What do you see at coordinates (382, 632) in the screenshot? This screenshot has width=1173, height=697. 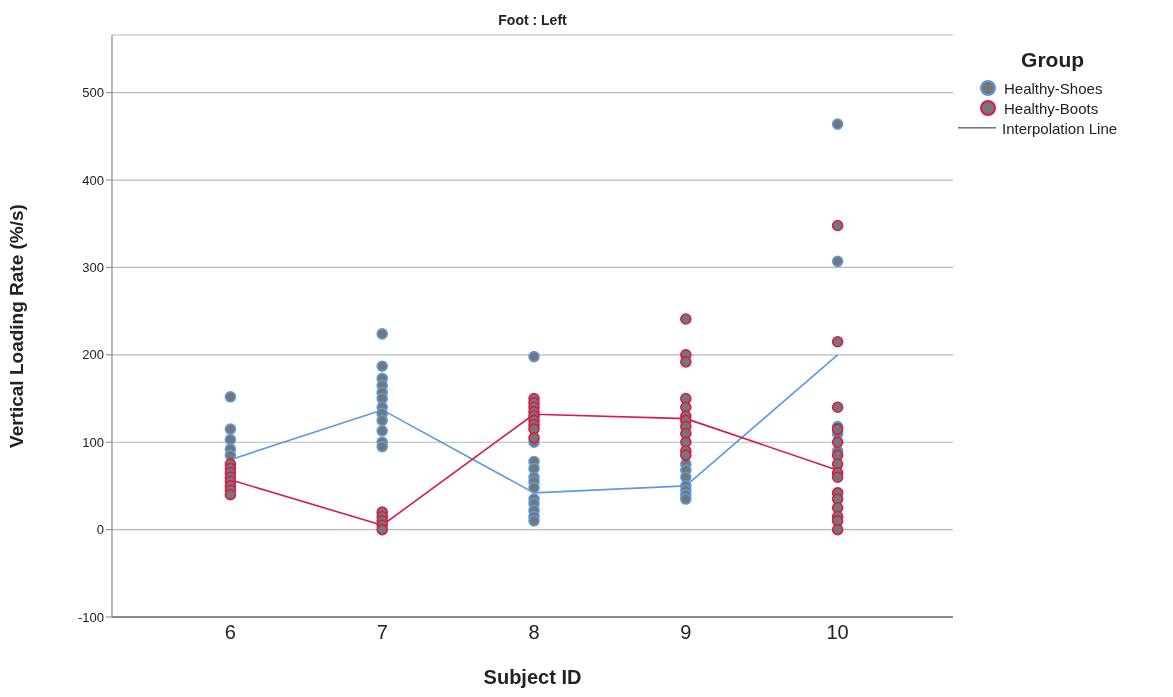 I see `x-tick-label: 7` at bounding box center [382, 632].